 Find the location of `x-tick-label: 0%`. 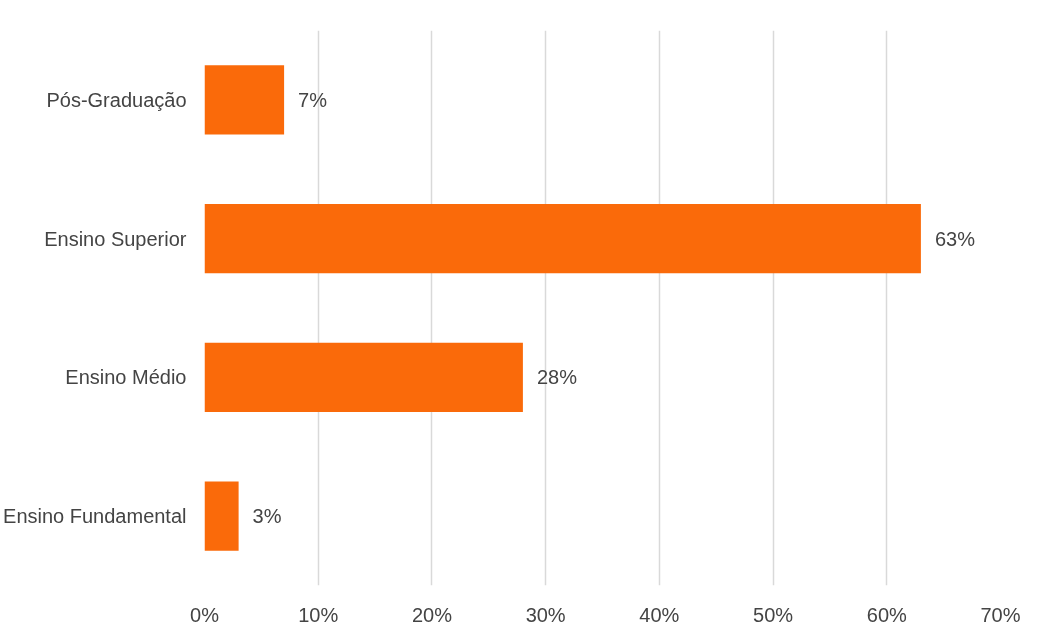

x-tick-label: 0% is located at coordinates (205, 614).